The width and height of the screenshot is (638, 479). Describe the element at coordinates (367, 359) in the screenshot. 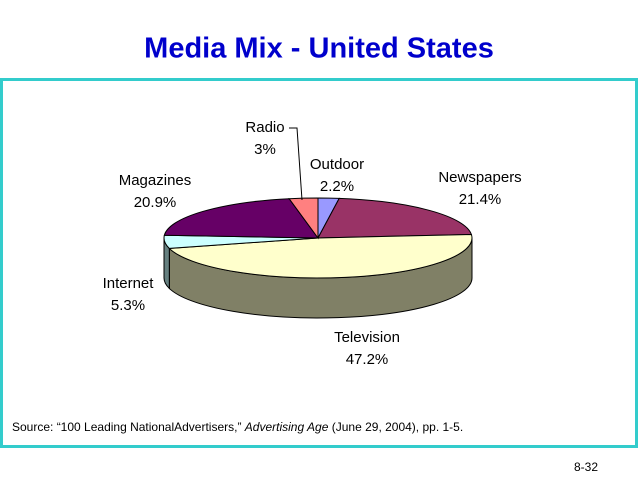

I see `slice-value-label: 47.2%` at that location.